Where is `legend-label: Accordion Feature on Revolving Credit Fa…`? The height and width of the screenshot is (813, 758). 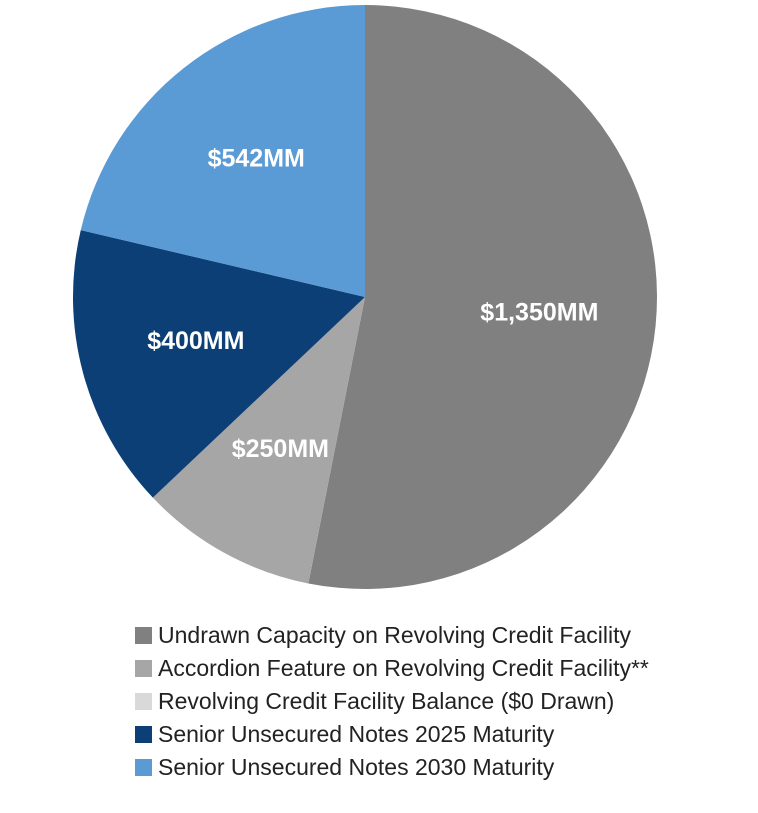 legend-label: Accordion Feature on Revolving Credit Fa… is located at coordinates (403, 668).